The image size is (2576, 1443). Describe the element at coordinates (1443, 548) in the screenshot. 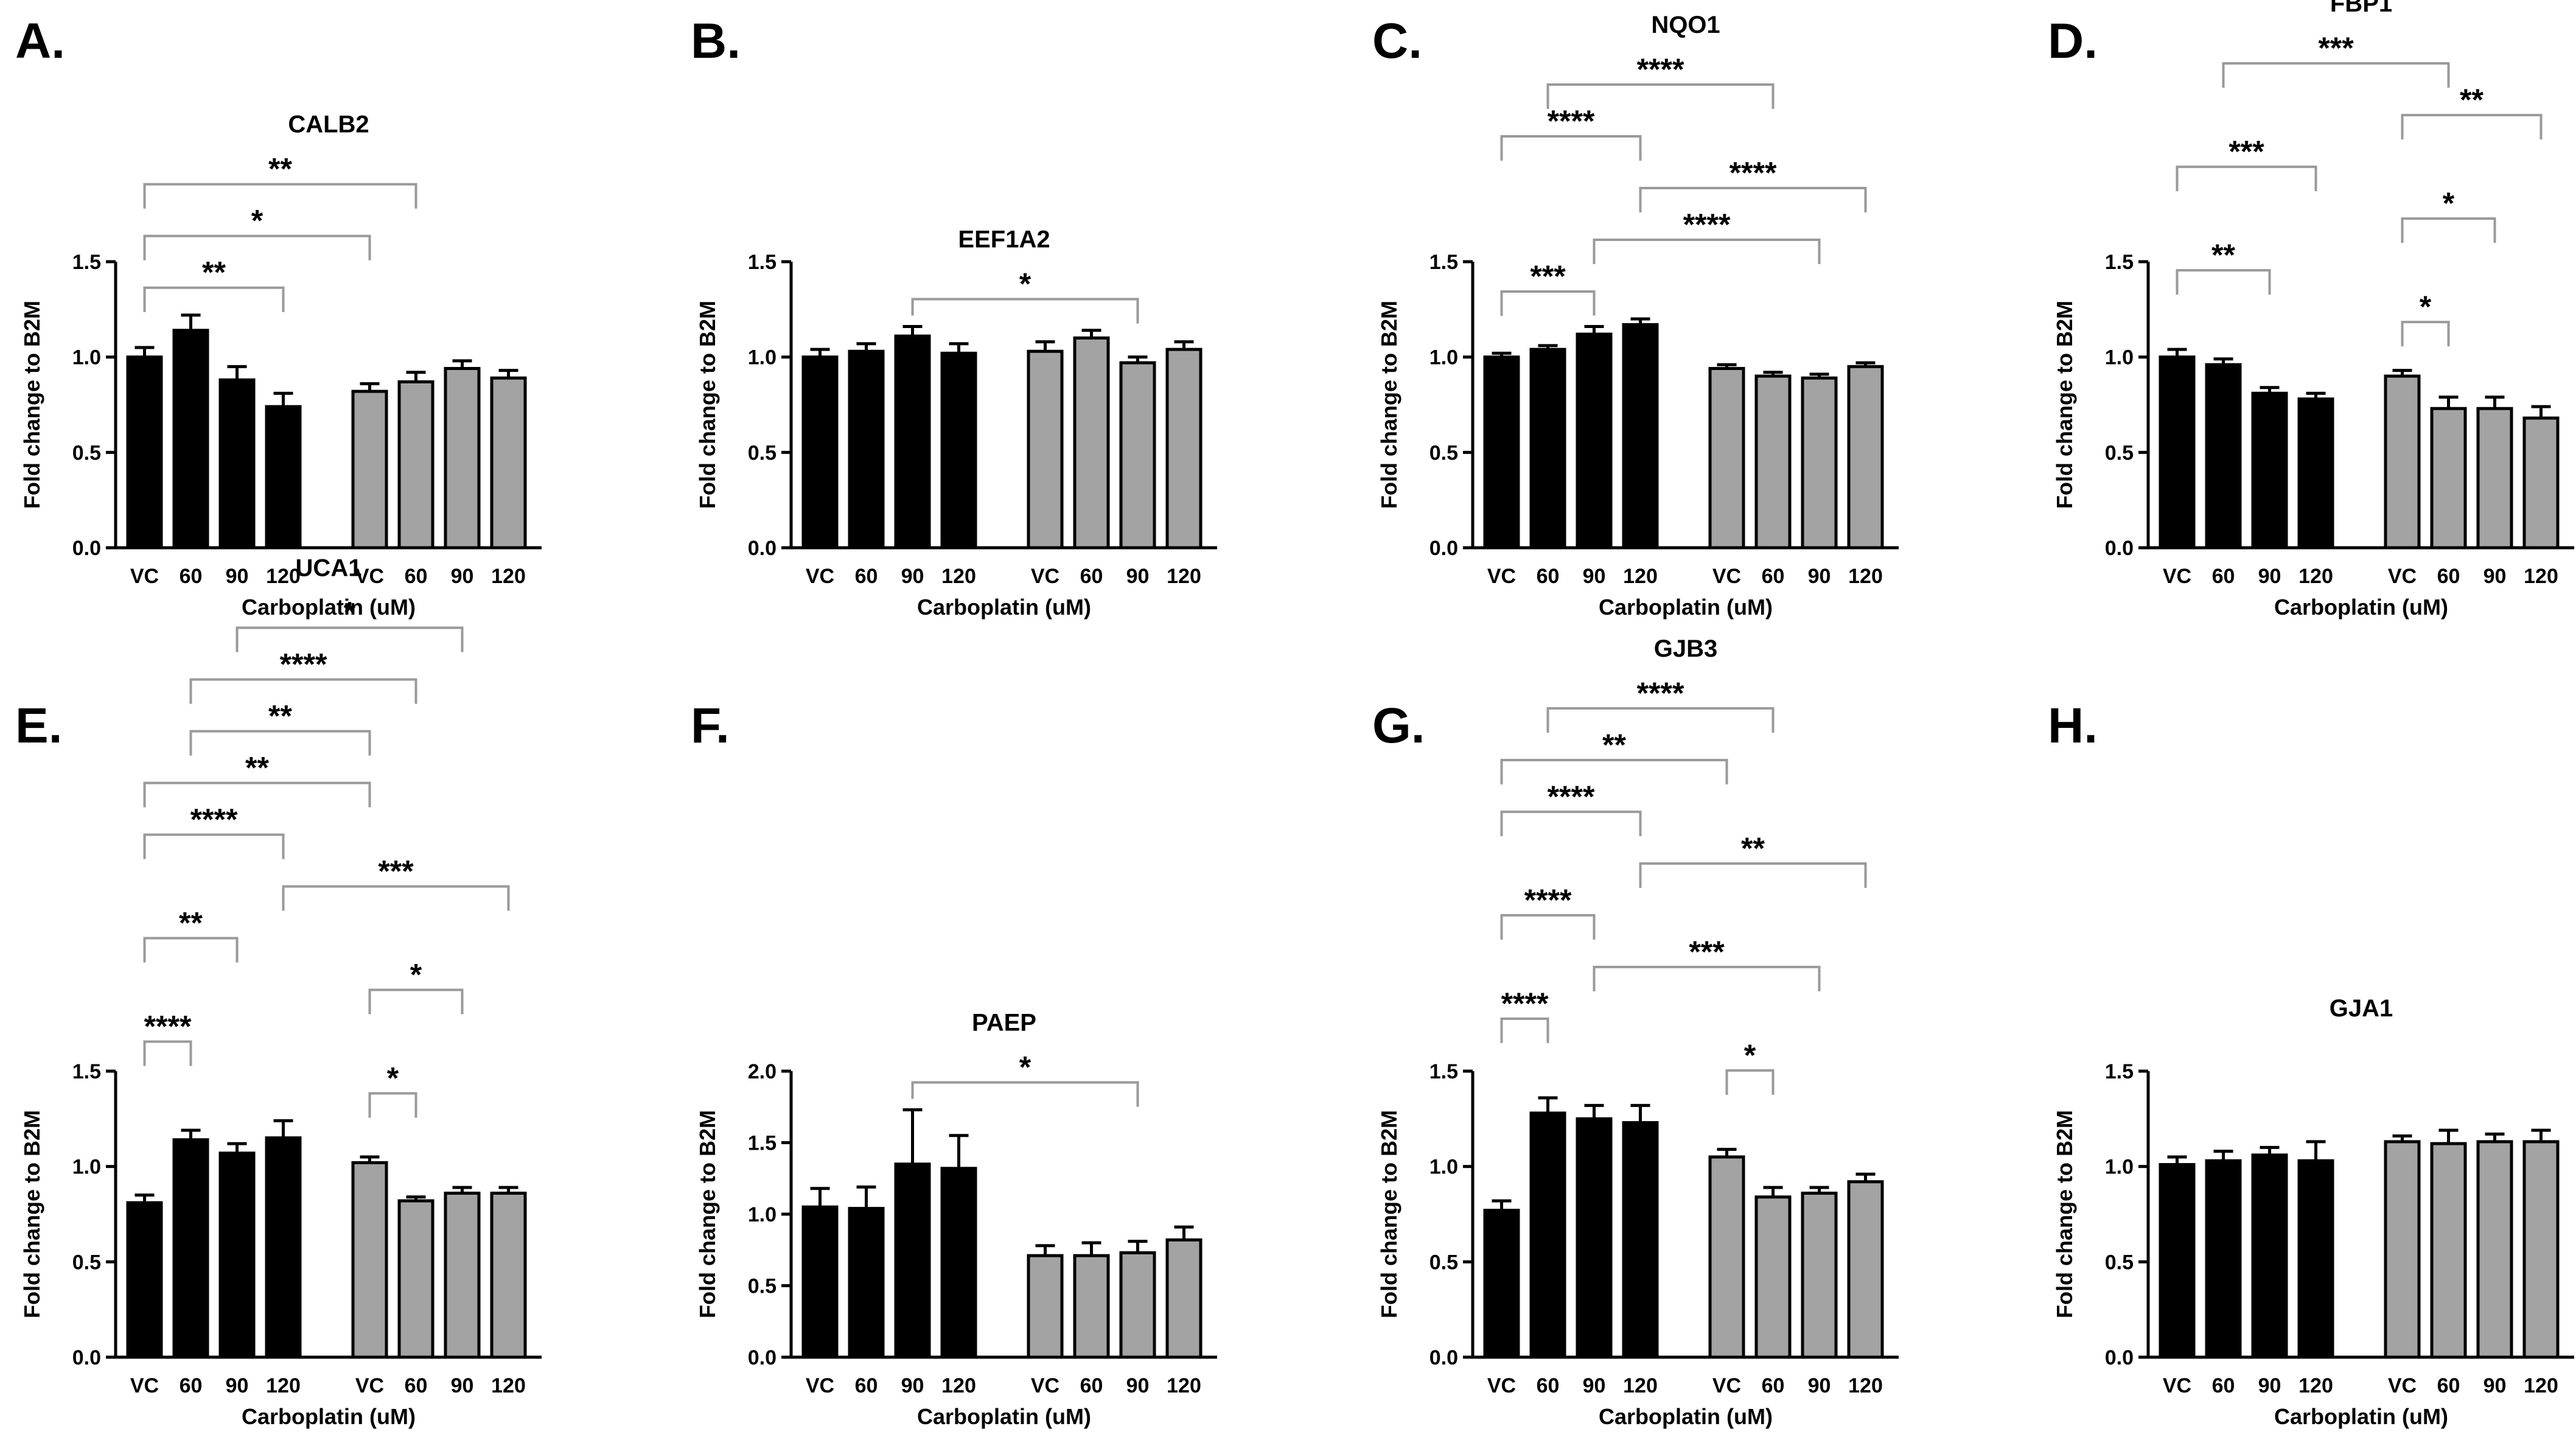

I see `y-tick-label: 0.0` at that location.